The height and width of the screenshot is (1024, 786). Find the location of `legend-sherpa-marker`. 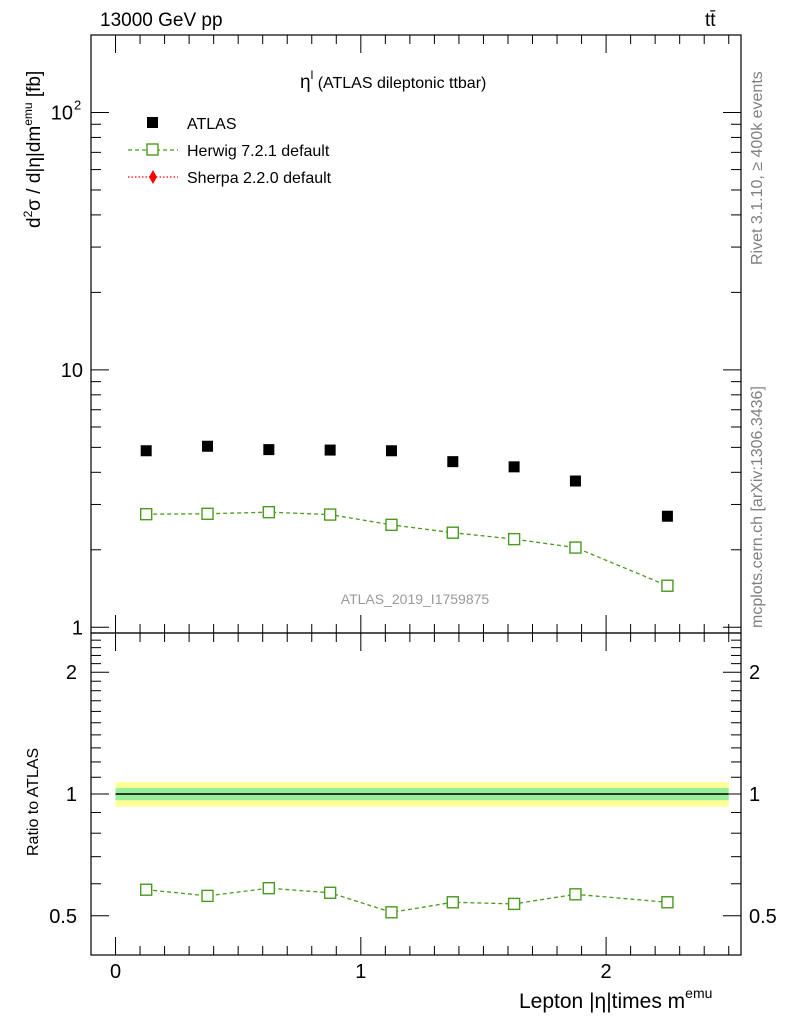

legend-sherpa-marker is located at coordinates (153, 177).